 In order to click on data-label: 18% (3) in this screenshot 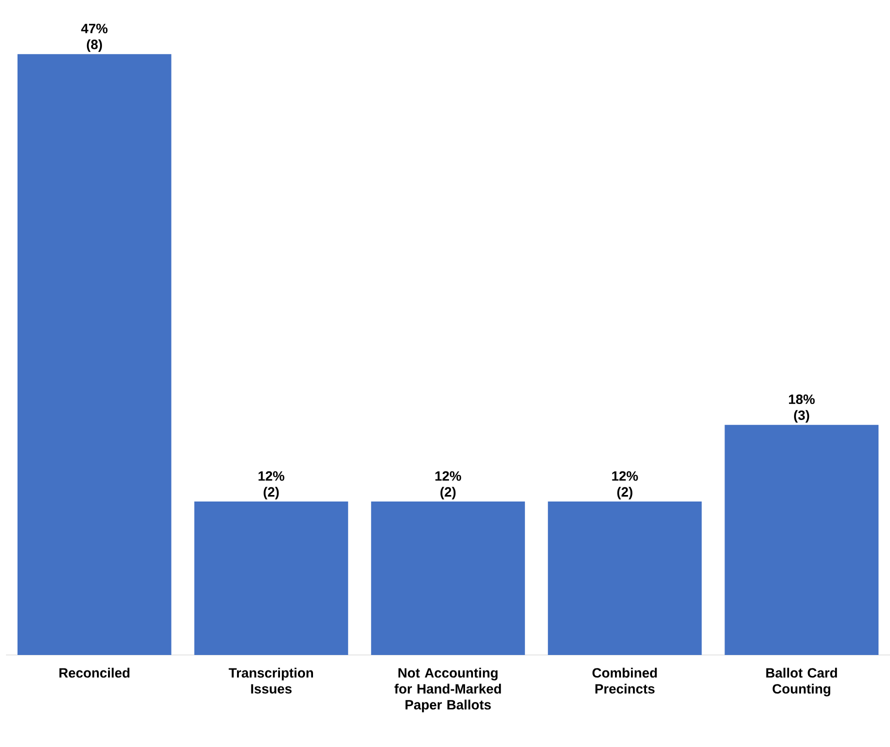, I will do `click(801, 408)`.